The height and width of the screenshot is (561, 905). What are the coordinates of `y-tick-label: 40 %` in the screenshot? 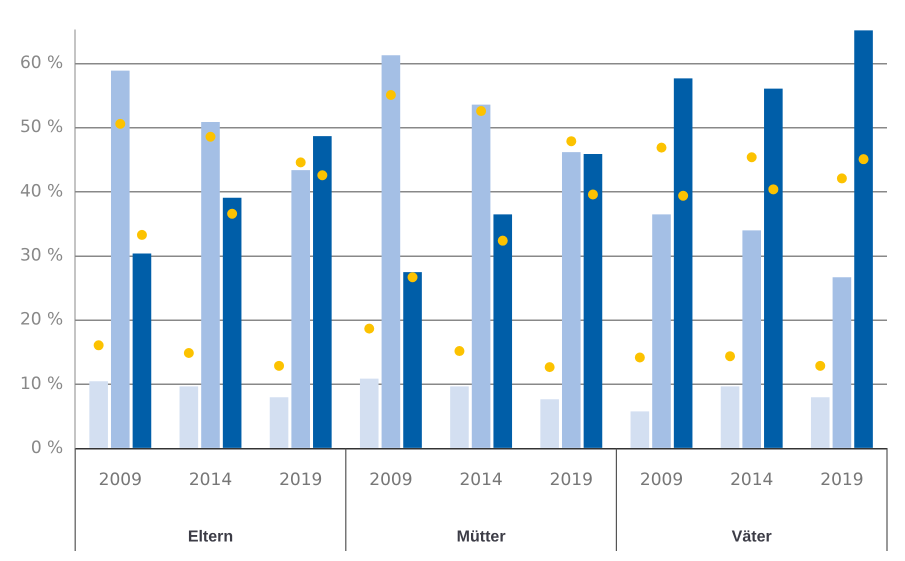 It's located at (42, 191).